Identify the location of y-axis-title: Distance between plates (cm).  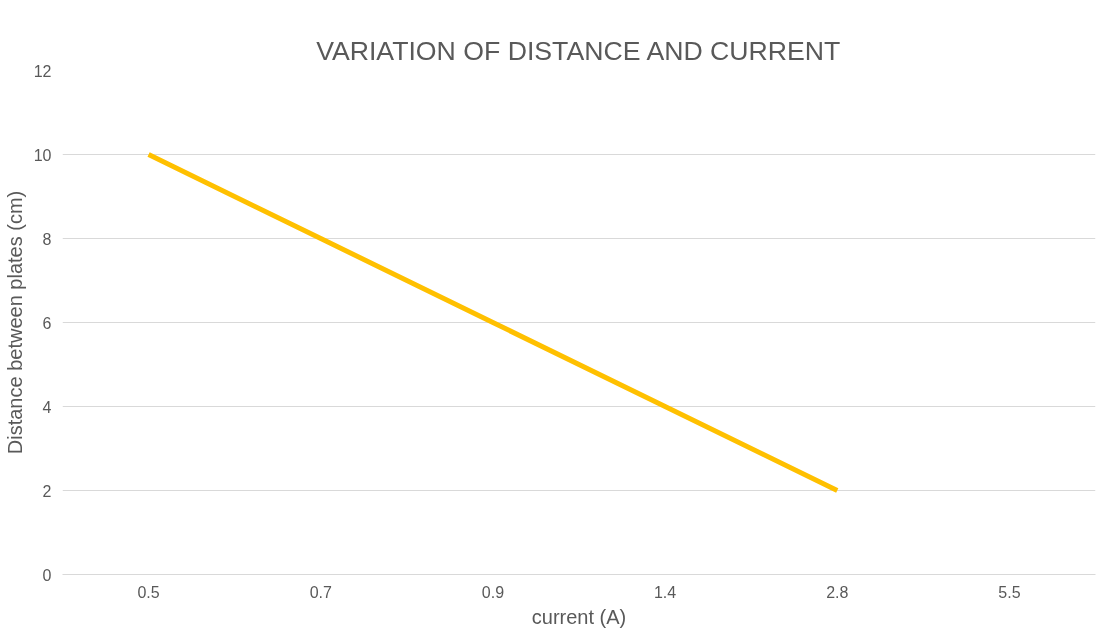
(14, 322).